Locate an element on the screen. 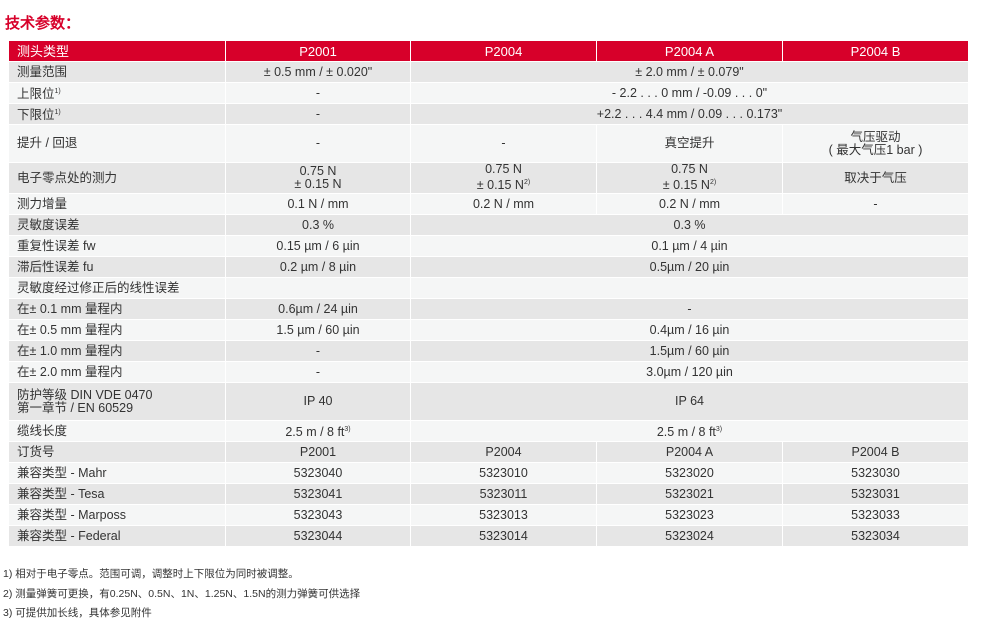 Image resolution: width=984 pixels, height=626 pixels. row-label: 上限位1) is located at coordinates (117, 93).